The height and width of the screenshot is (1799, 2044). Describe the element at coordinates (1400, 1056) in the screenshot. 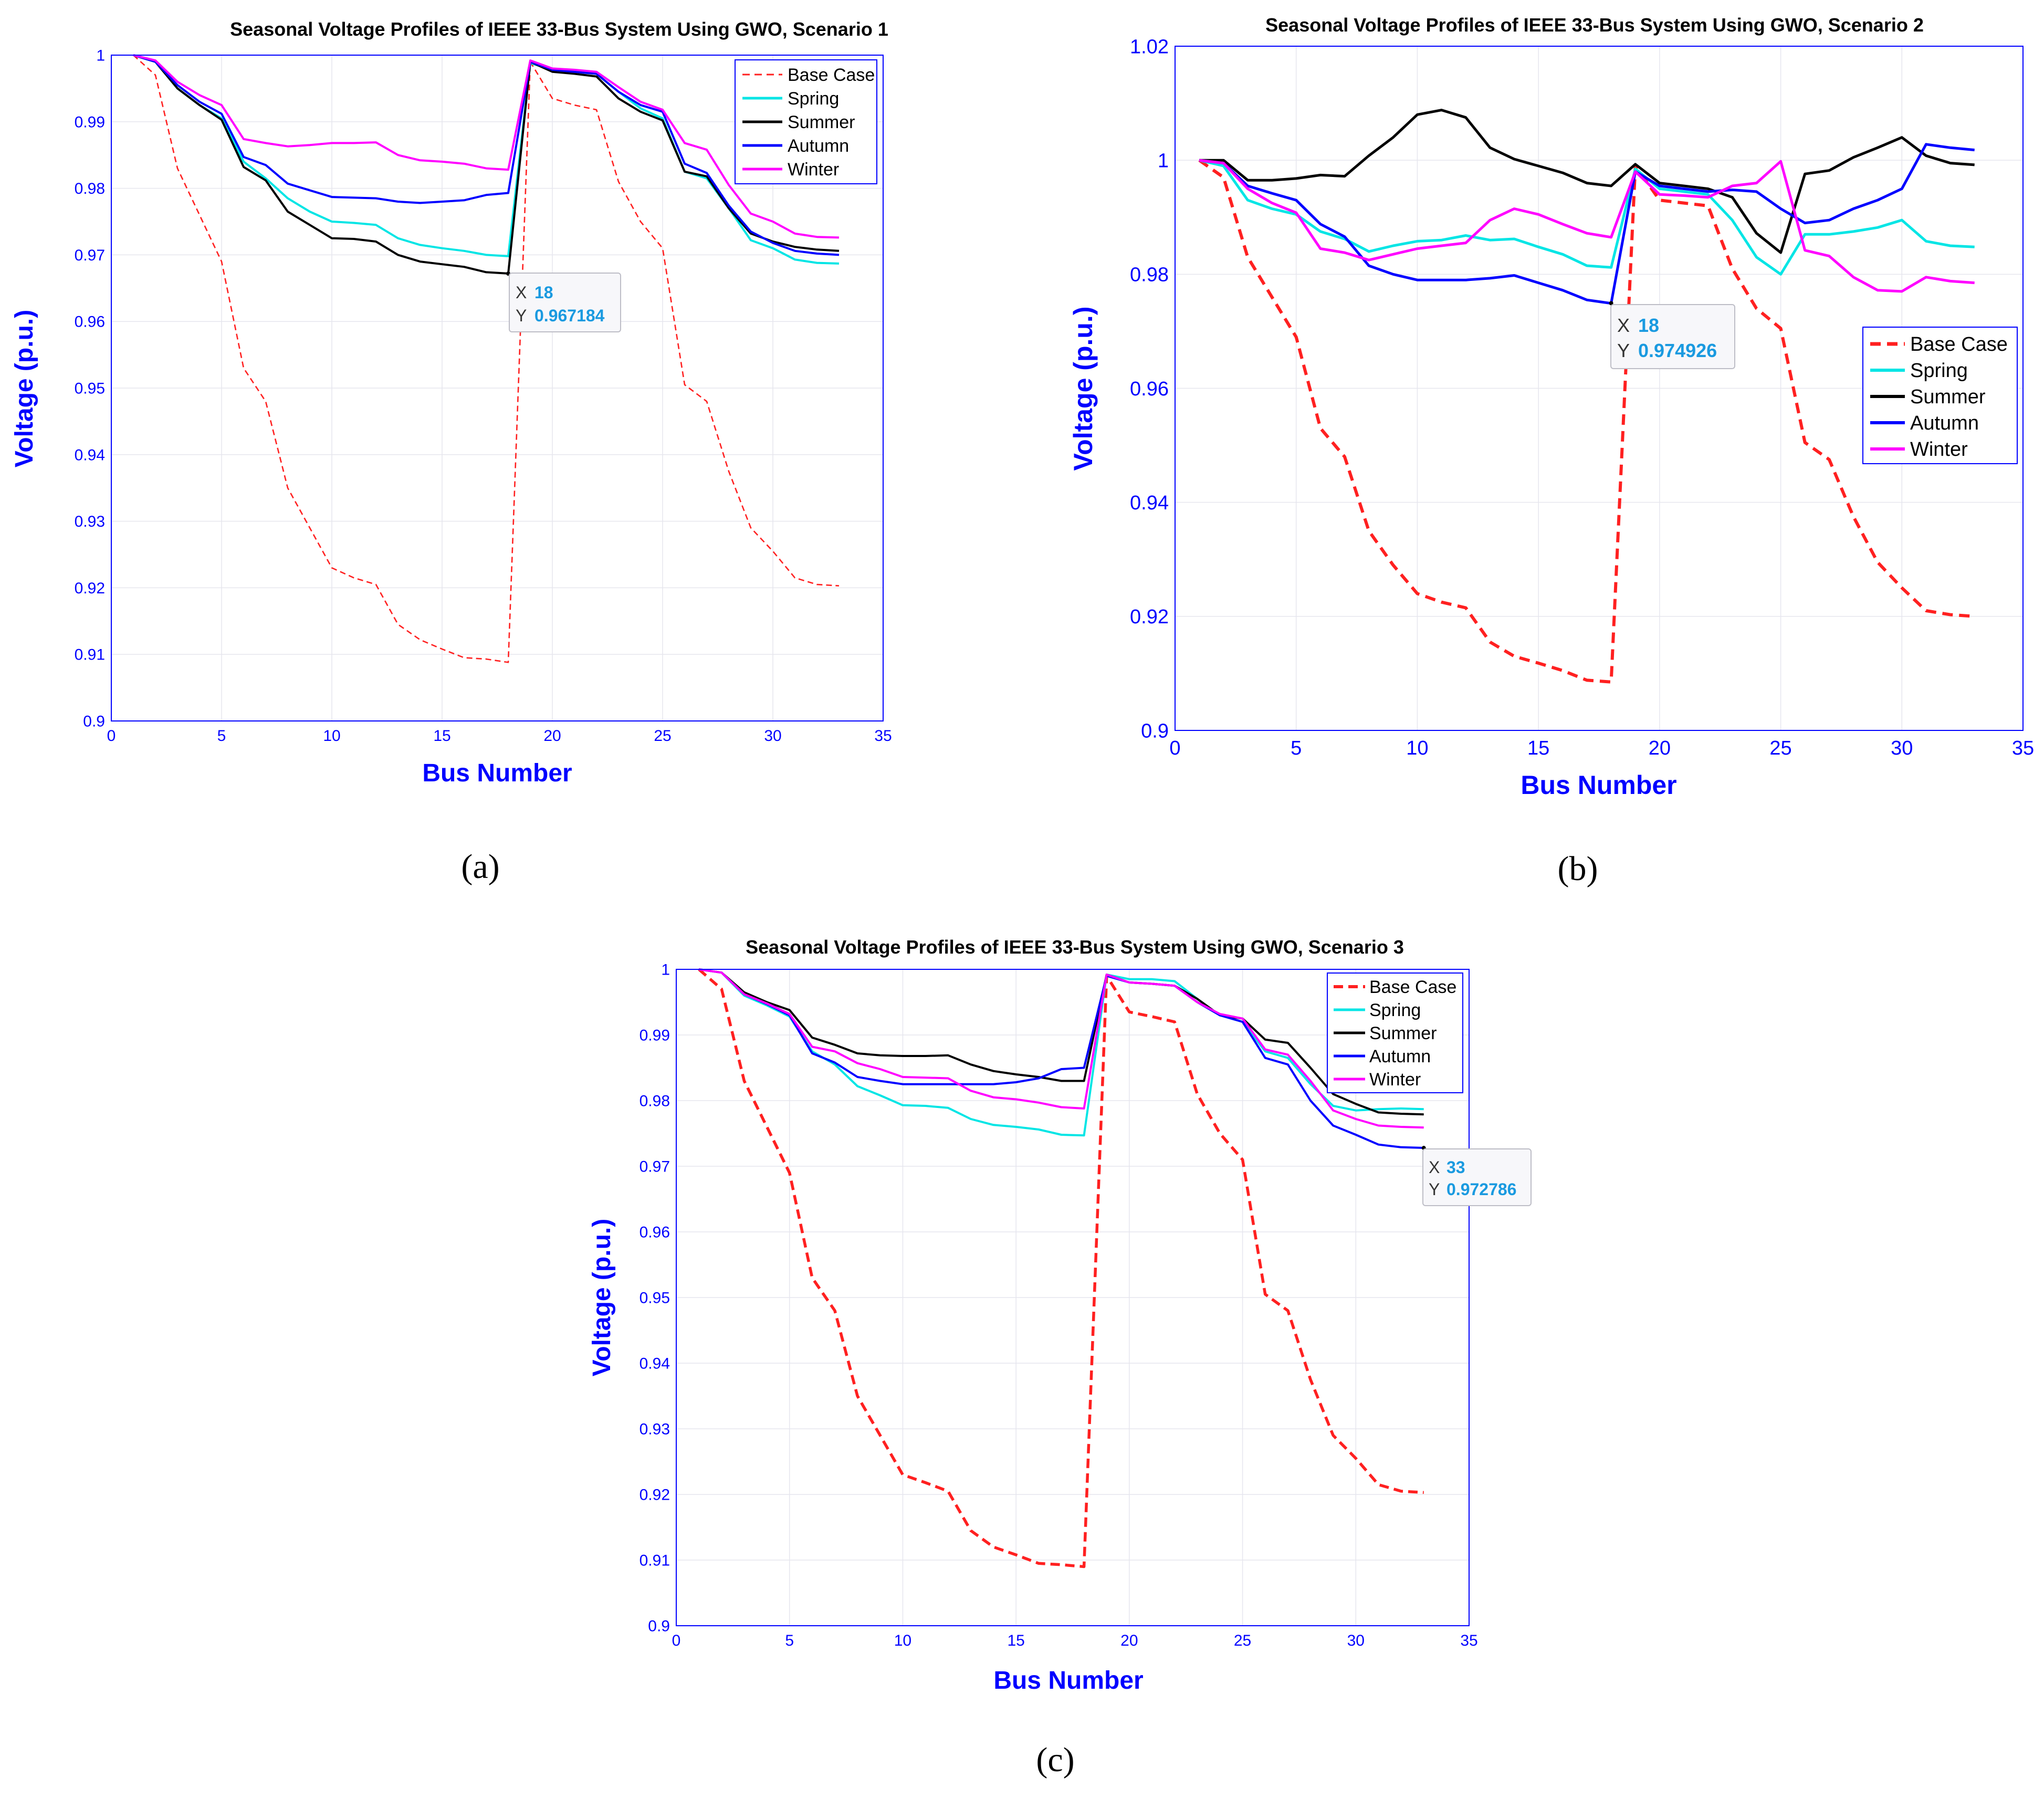

I see `legend-label-autumn: Autumn` at that location.